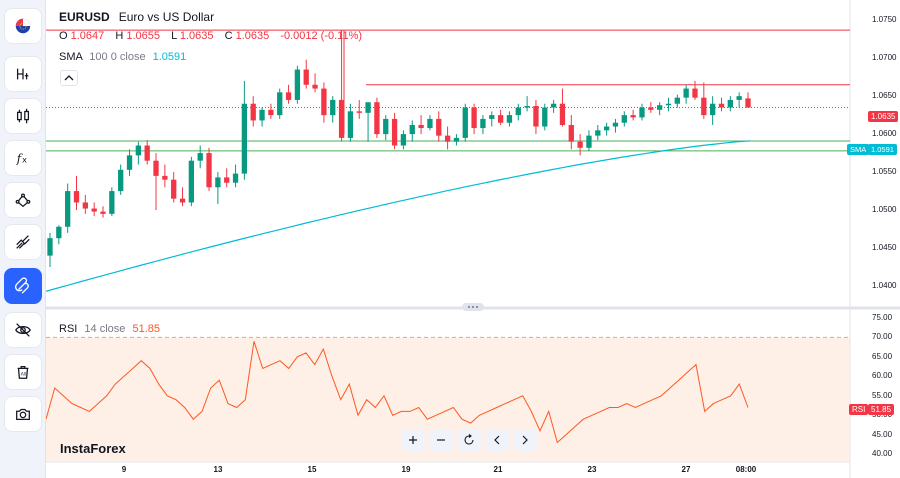 The width and height of the screenshot is (900, 478). Describe the element at coordinates (882, 376) in the screenshot. I see `rsi-tick-label: 60.00` at that location.